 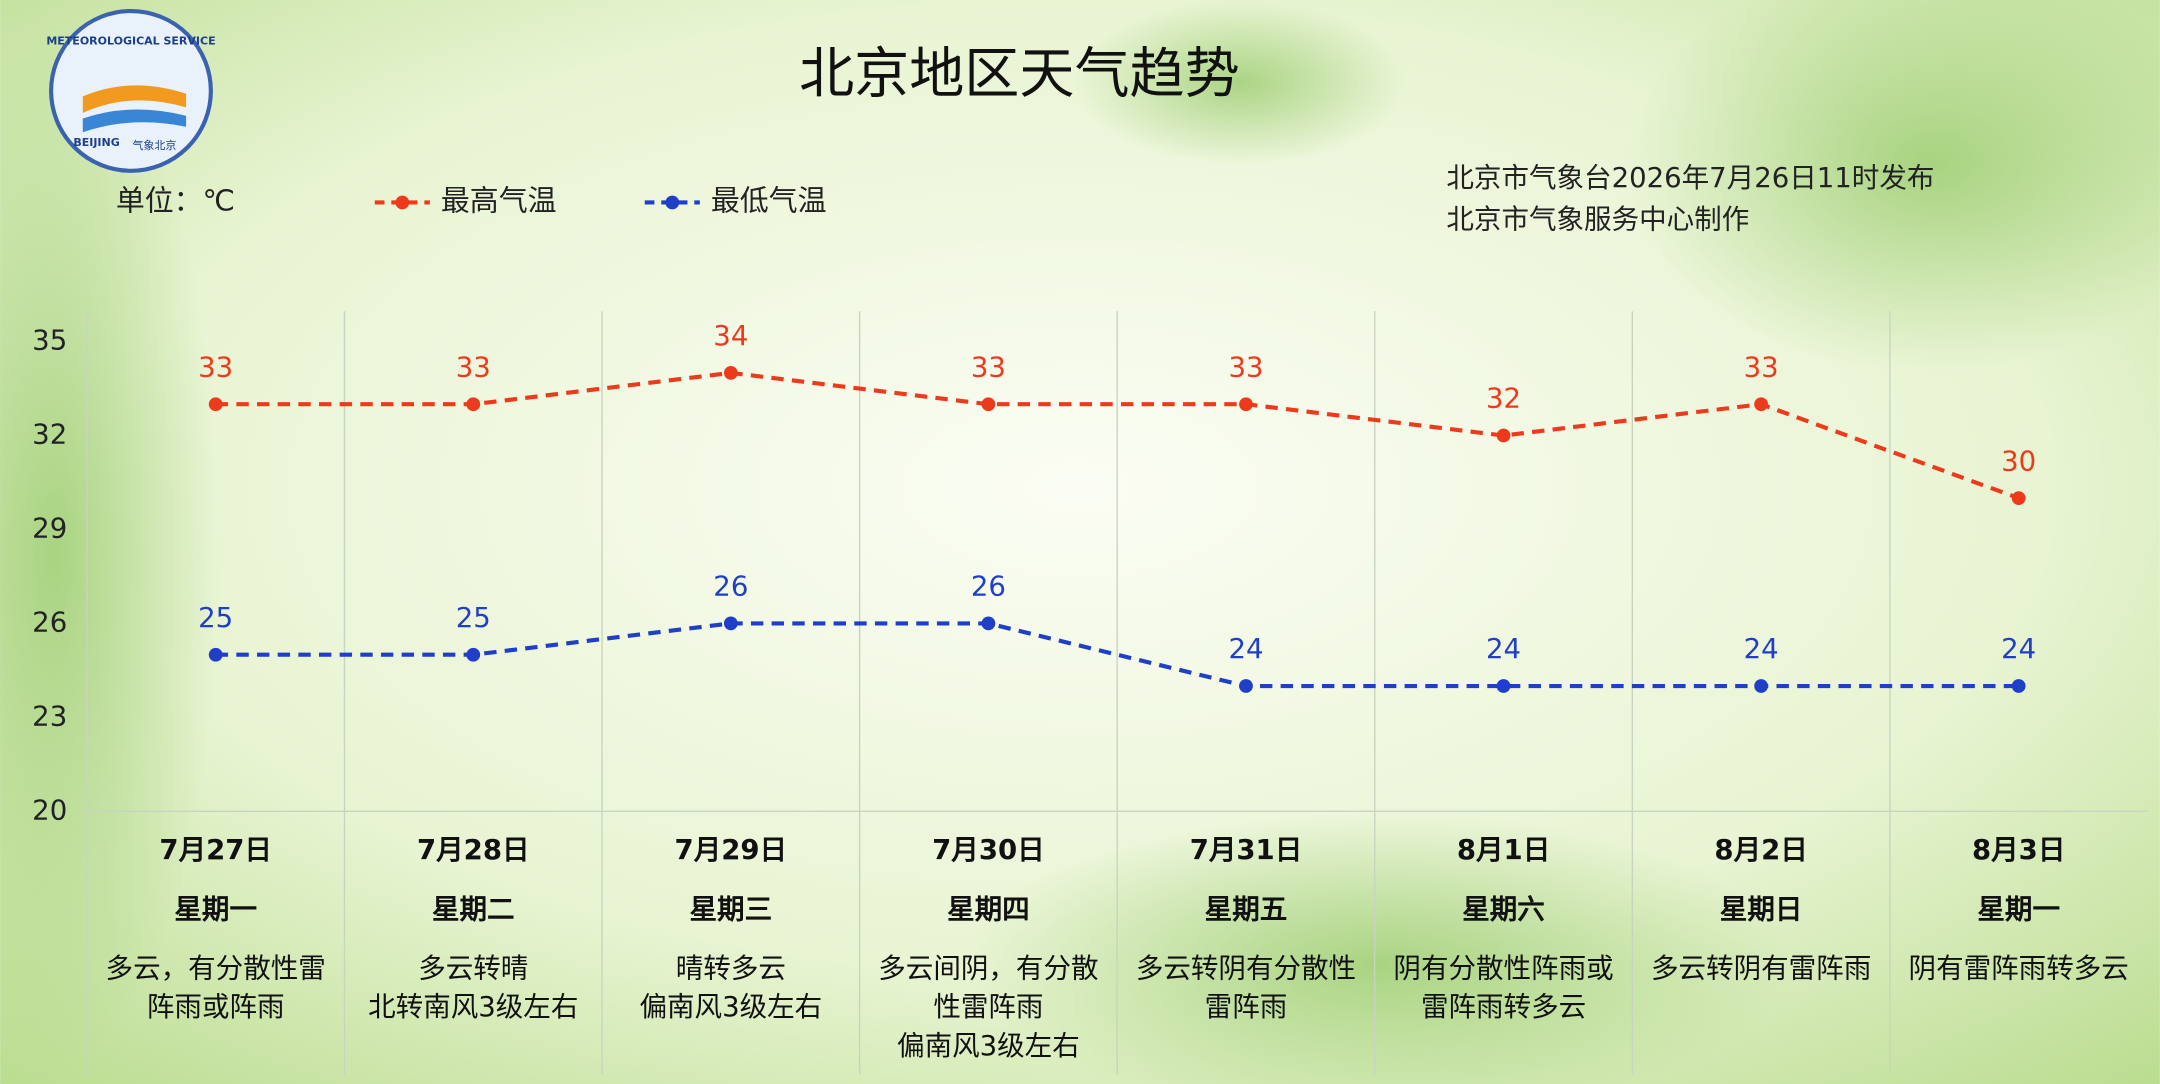 What do you see at coordinates (49, 810) in the screenshot?
I see `y-tick-label: 20` at bounding box center [49, 810].